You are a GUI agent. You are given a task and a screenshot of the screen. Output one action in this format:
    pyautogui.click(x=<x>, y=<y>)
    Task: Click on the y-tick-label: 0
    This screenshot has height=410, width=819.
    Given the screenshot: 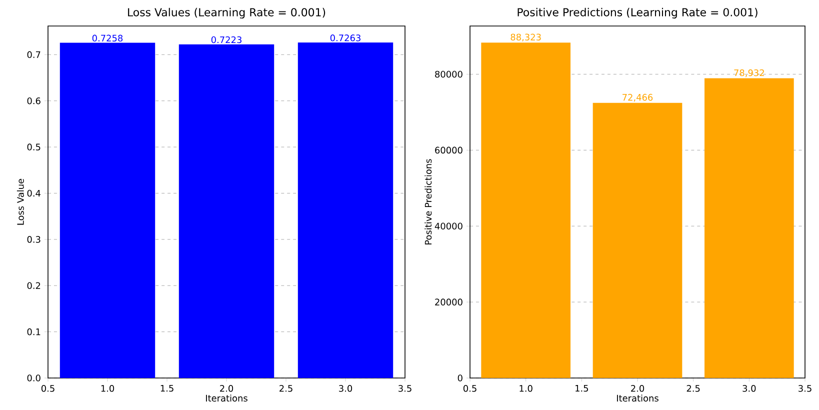 What is the action you would take?
    pyautogui.click(x=460, y=378)
    